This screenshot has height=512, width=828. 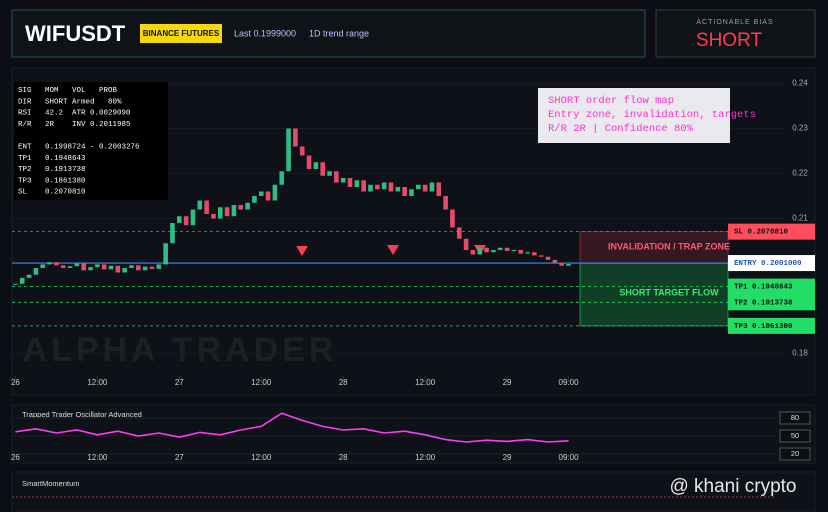 What do you see at coordinates (180, 350) in the screenshot?
I see `watermark: ALPHA TRADER` at bounding box center [180, 350].